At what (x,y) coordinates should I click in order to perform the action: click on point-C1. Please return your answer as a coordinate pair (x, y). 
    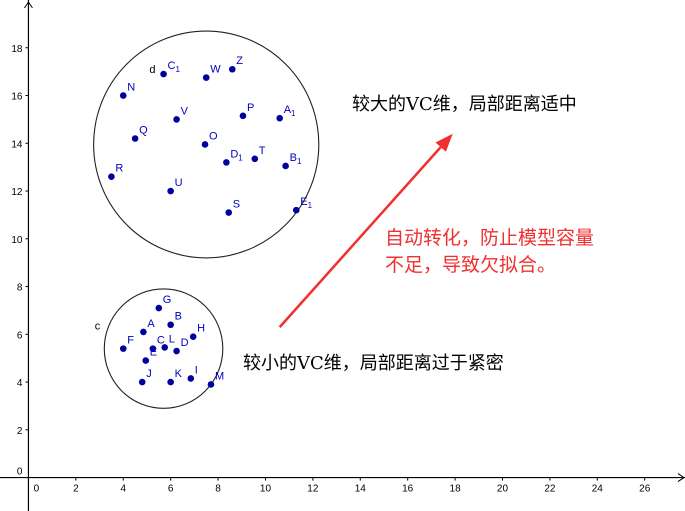
    Looking at the image, I should click on (163, 74).